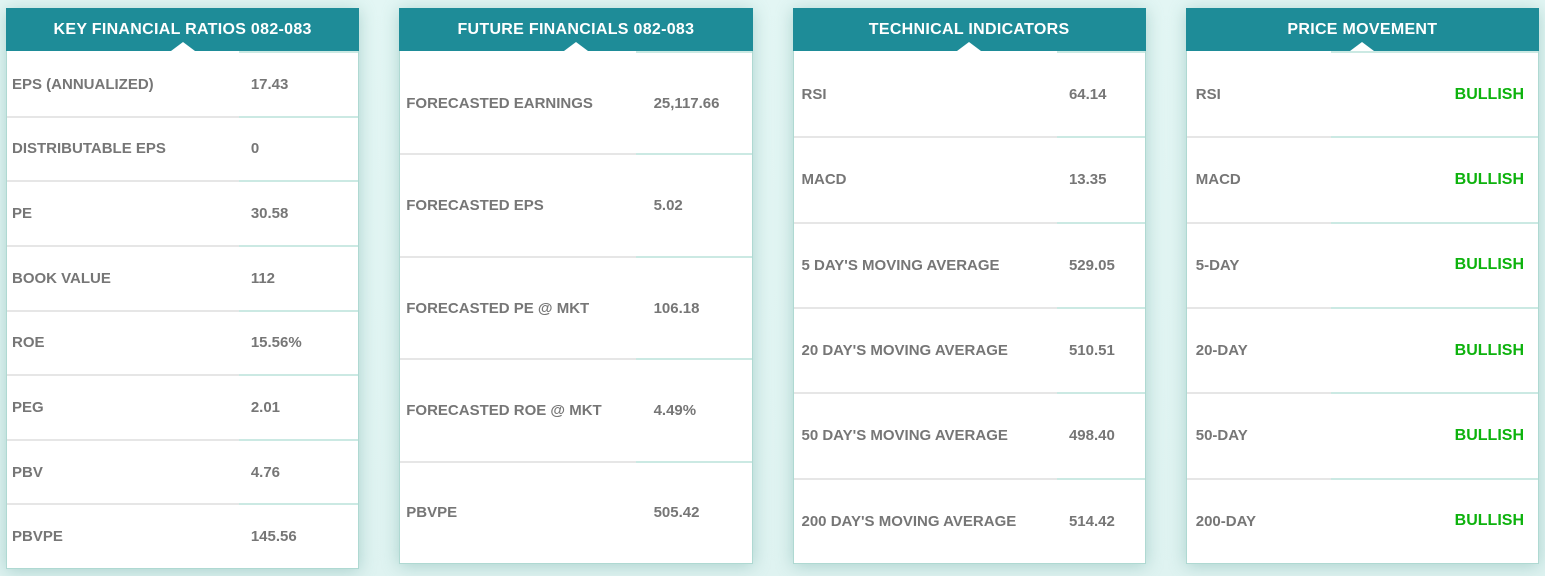 This screenshot has height=576, width=1545. Describe the element at coordinates (925, 349) in the screenshot. I see `row-label: 20 DAY'S MOVING AVERAGE` at that location.